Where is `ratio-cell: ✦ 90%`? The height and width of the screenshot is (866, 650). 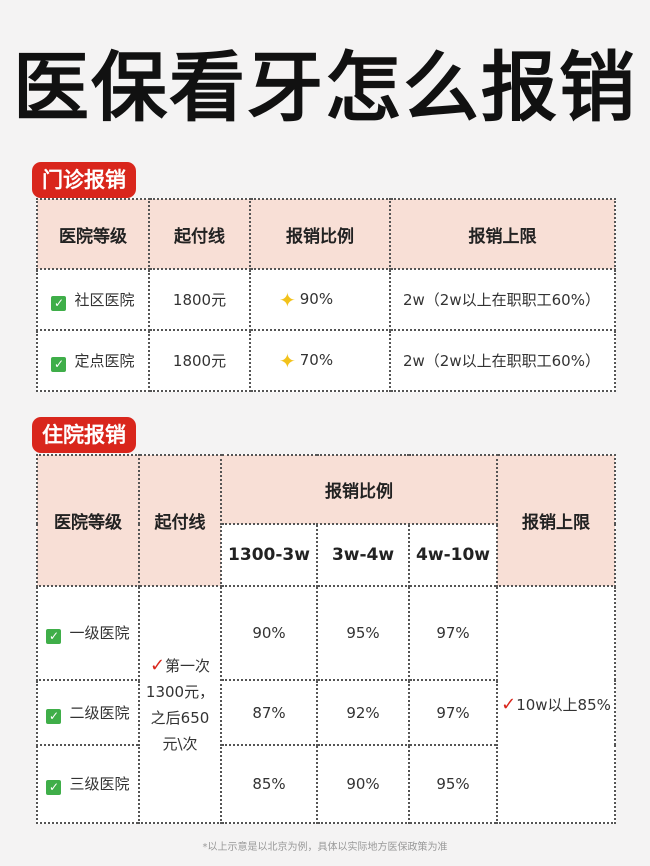 ratio-cell: ✦ 90% is located at coordinates (320, 299).